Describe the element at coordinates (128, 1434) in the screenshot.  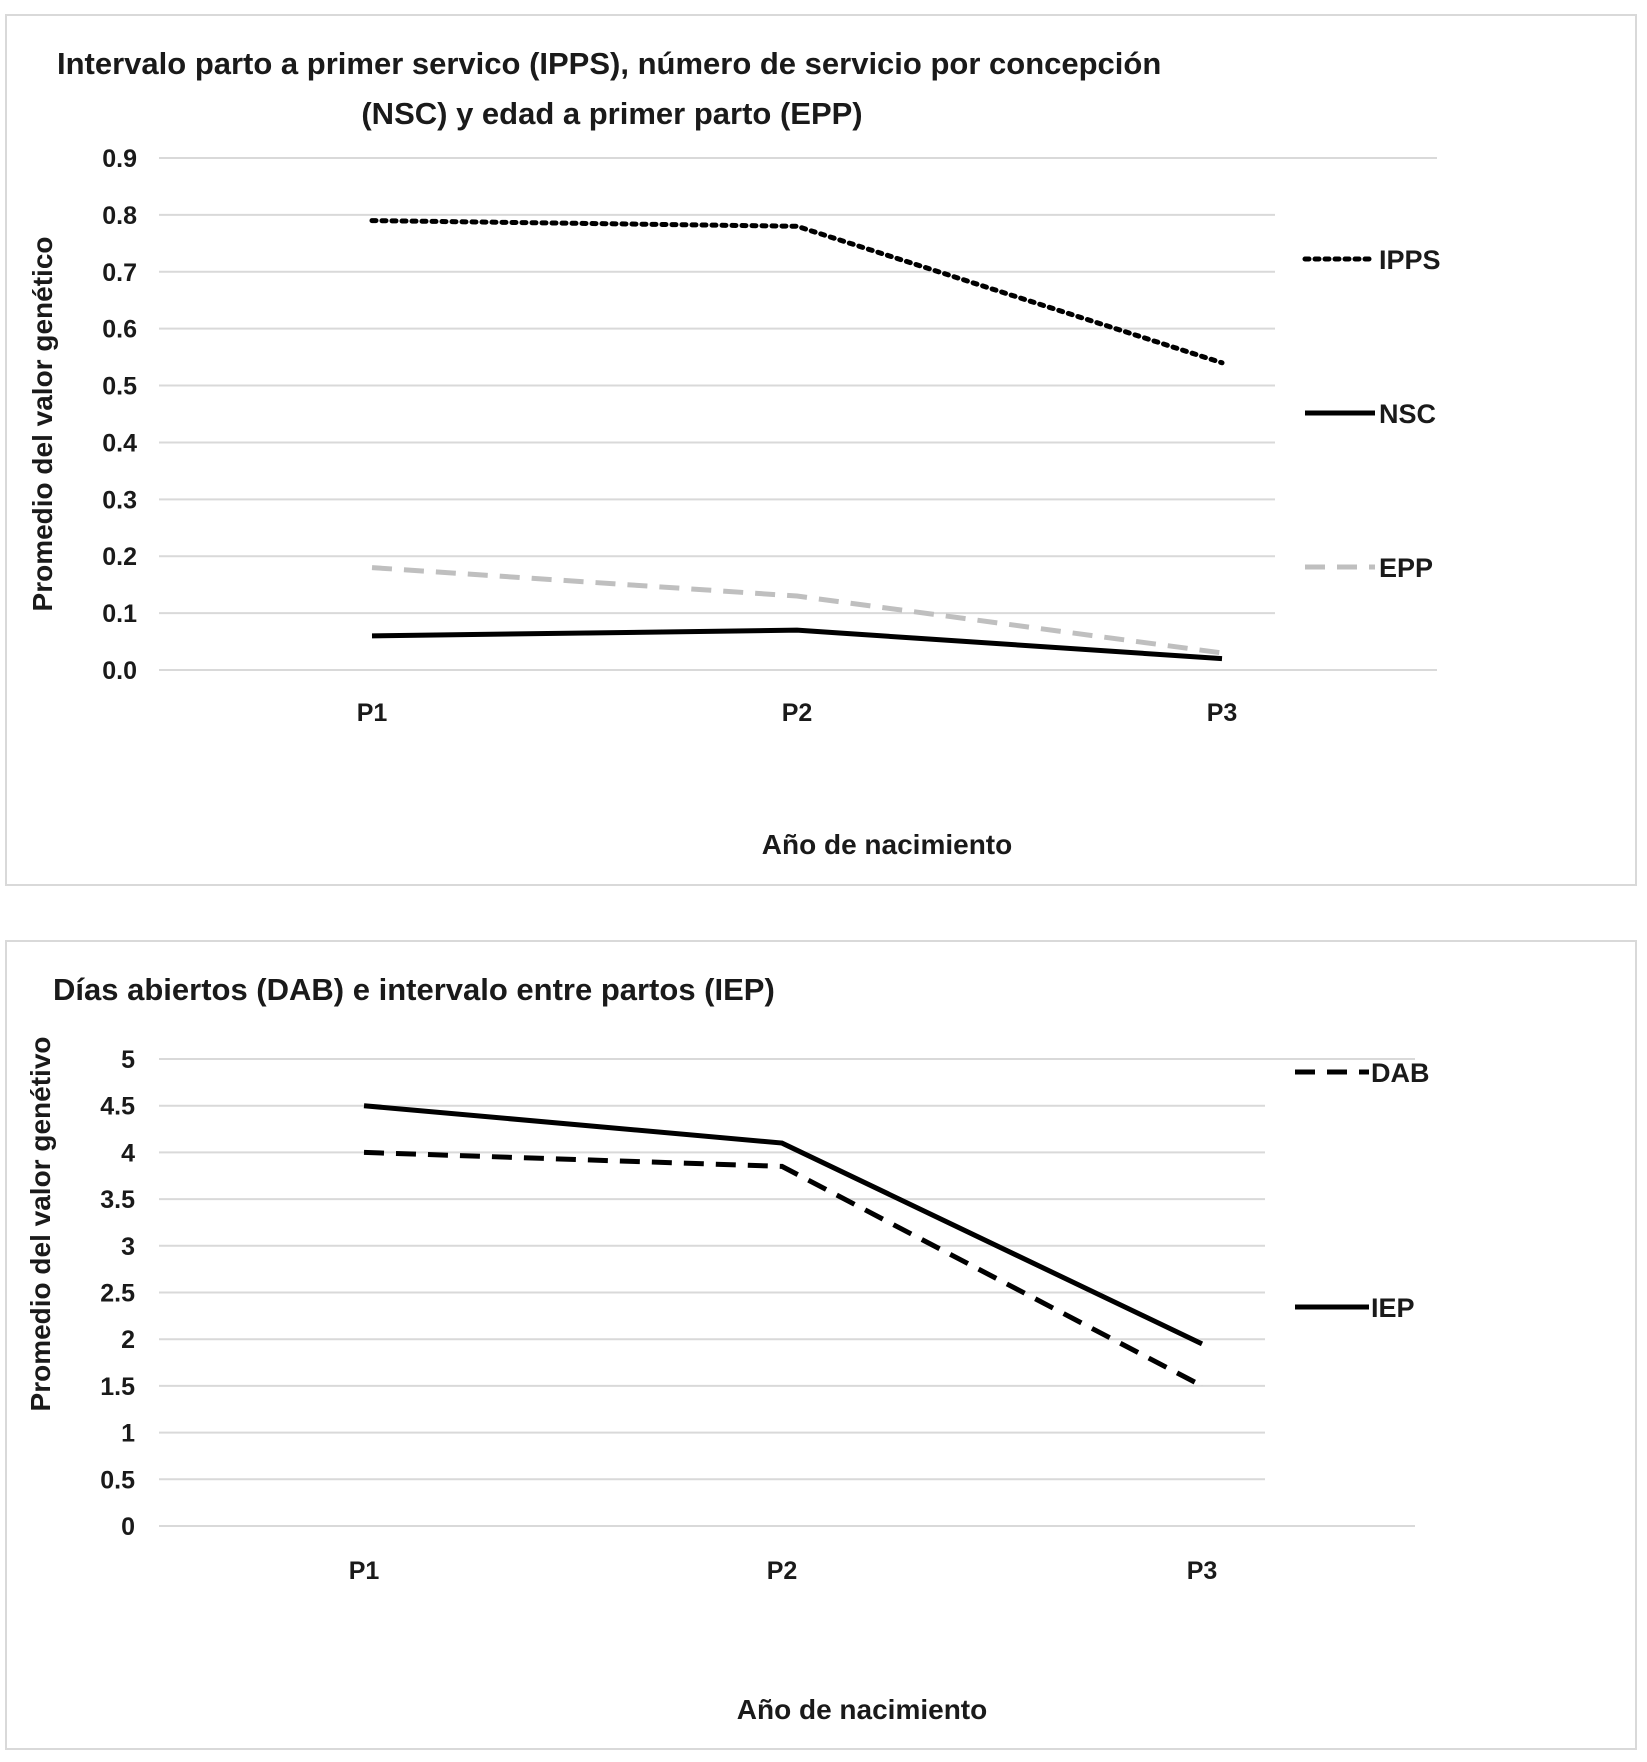
I see `y-tick-label: 1` at that location.